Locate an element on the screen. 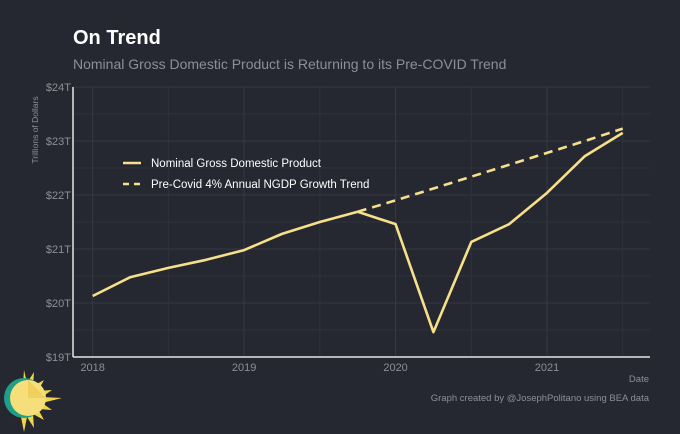 The image size is (680, 434). y-tick-label: $23T is located at coordinates (58, 142).